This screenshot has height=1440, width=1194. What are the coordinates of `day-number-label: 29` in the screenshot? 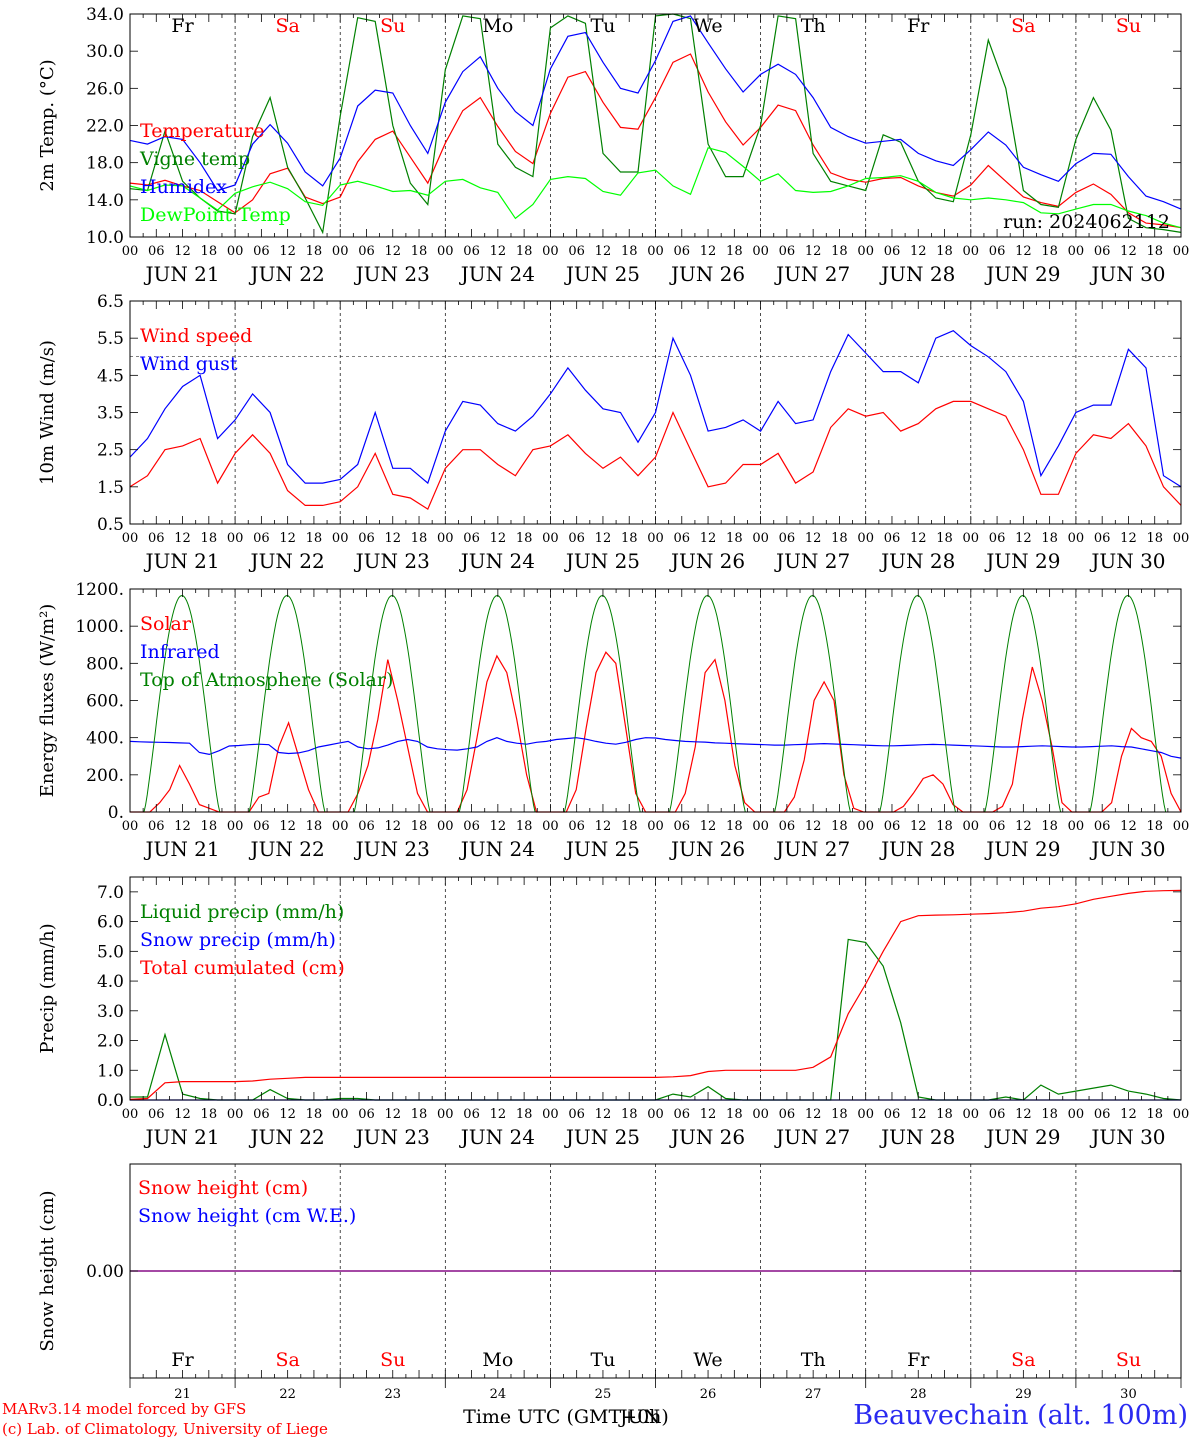 It's located at (1023, 1394).